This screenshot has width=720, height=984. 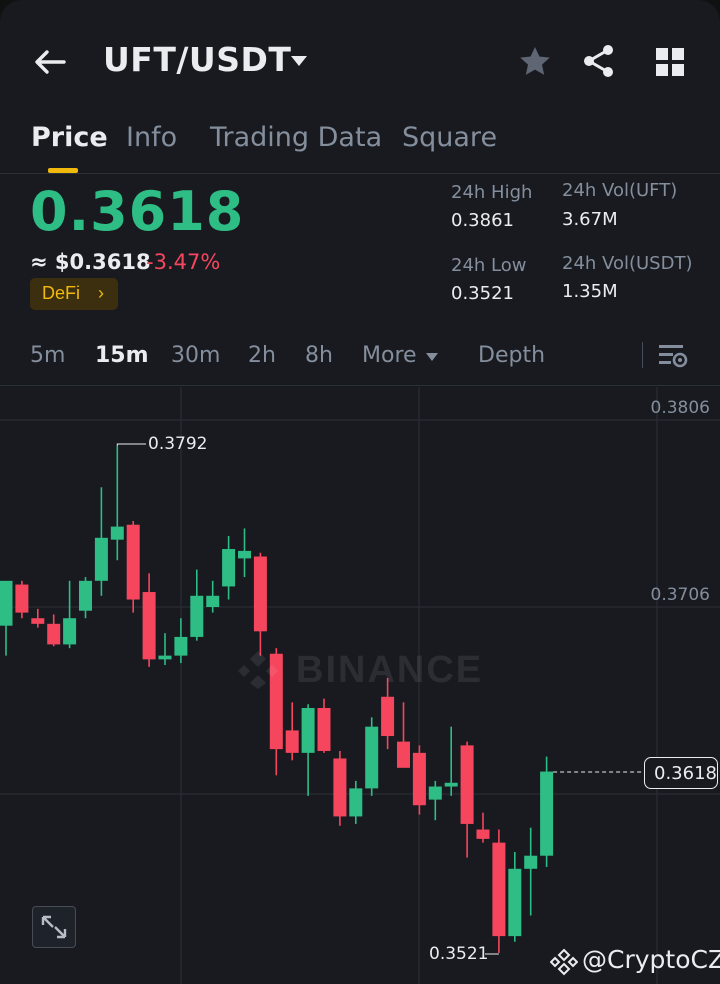 I want to click on credit-watermark: @CryptoCZ, so click(x=635, y=959).